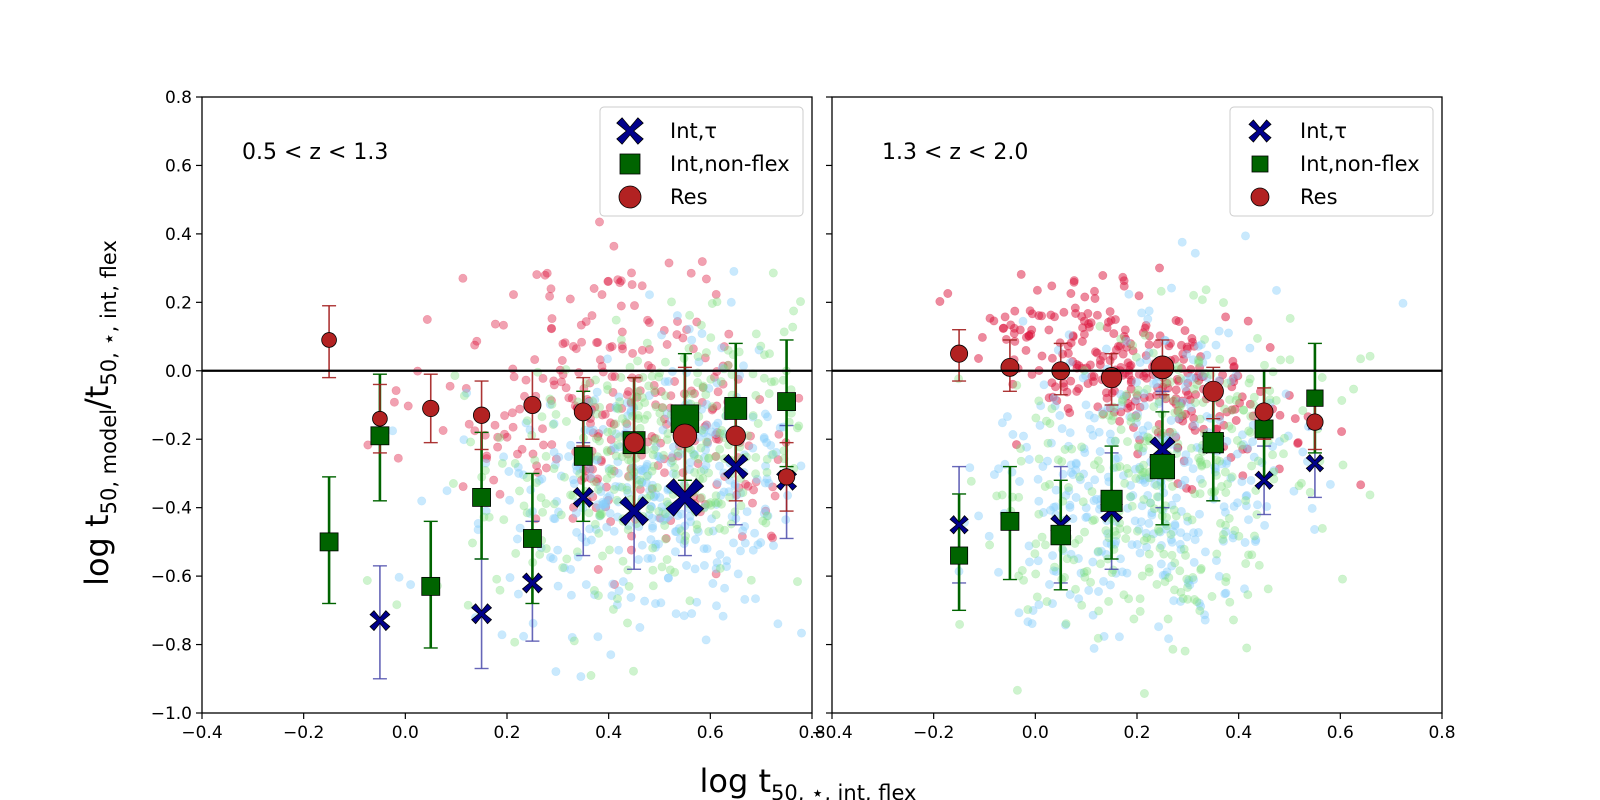 The image size is (1600, 800). I want to click on left-legend: Int,τ Int,non-flex Res, so click(701, 161).